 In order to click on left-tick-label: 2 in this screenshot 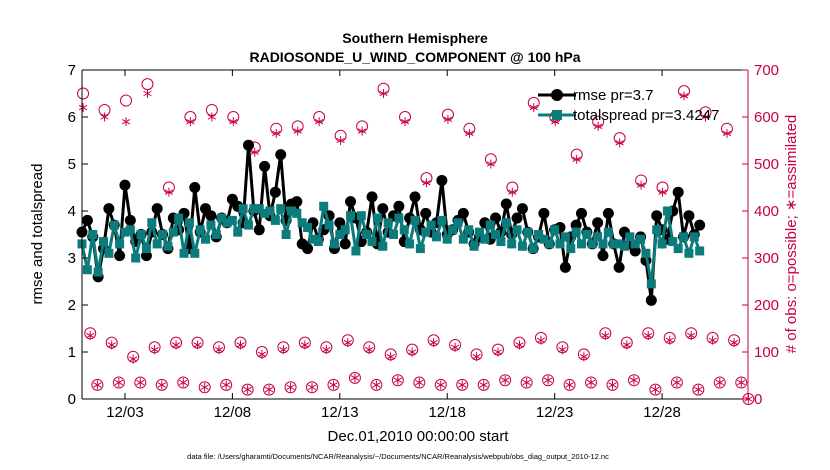, I will do `click(72, 305)`.